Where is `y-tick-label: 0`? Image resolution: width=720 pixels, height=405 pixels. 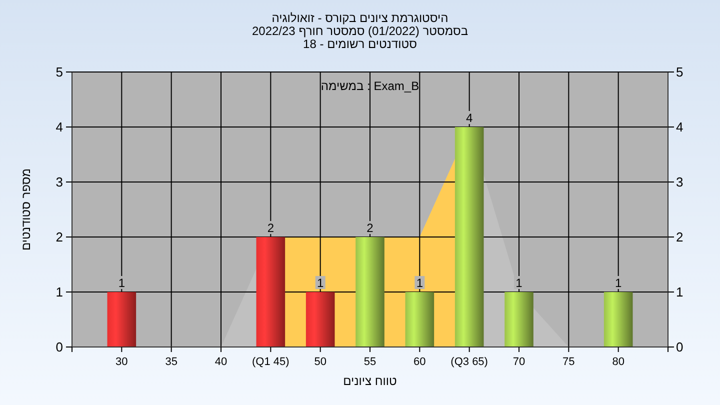
y-tick-label: 0 is located at coordinates (59, 347).